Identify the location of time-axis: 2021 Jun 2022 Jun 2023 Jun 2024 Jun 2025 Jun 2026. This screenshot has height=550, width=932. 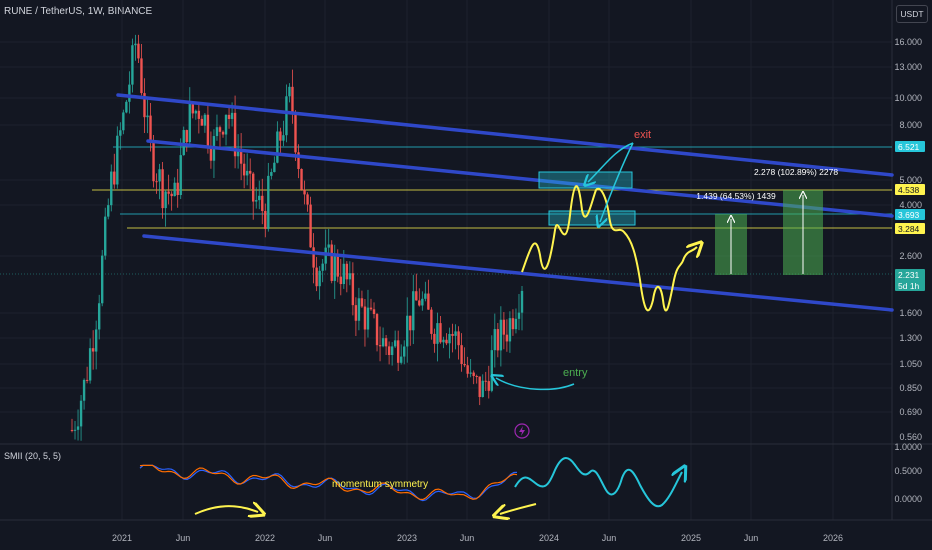
(477, 538).